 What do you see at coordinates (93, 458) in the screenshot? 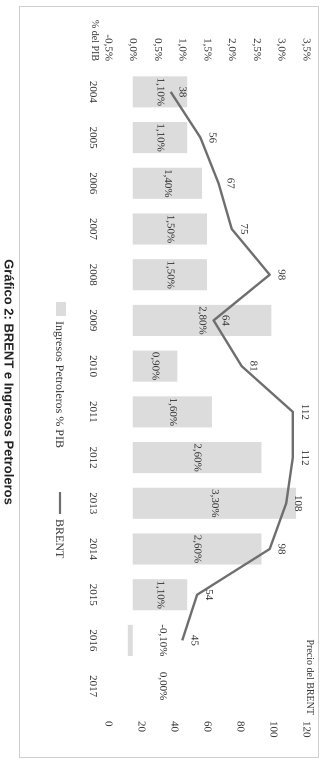
I see `category-label-2012: 2012` at bounding box center [93, 458].